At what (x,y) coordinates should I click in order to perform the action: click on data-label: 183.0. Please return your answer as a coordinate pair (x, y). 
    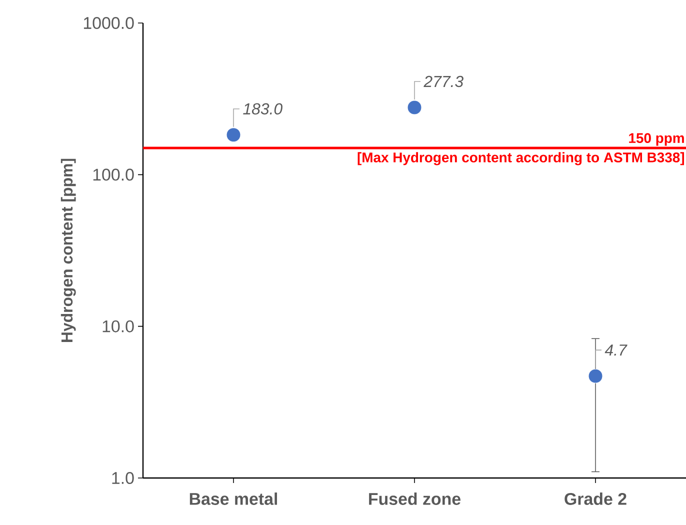
    Looking at the image, I should click on (262, 109).